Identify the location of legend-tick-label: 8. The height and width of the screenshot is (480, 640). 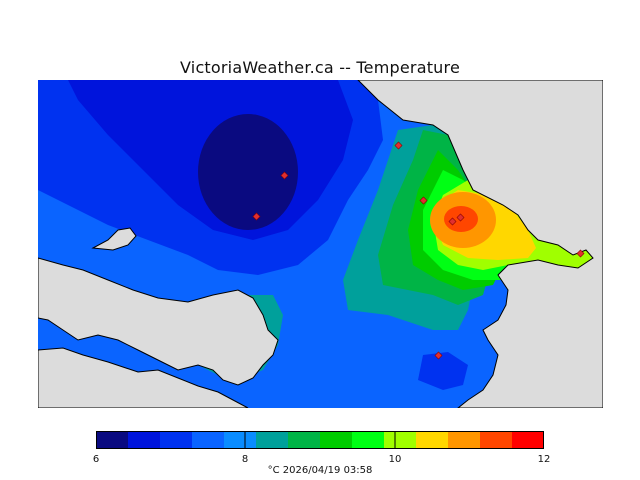
(245, 459).